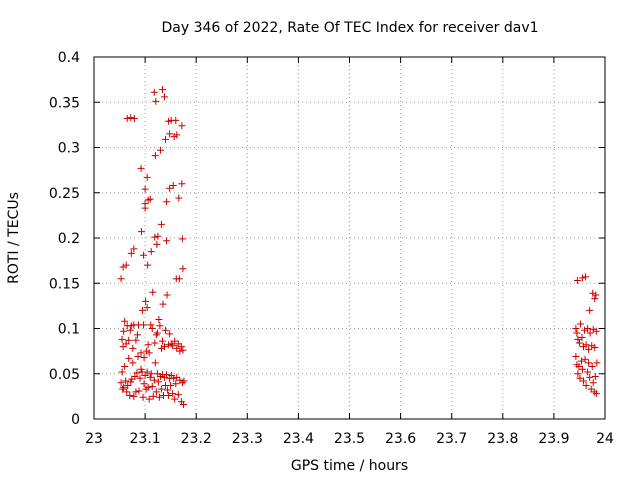 This screenshot has height=480, width=640. I want to click on x-tick-label: 23, so click(94, 439).